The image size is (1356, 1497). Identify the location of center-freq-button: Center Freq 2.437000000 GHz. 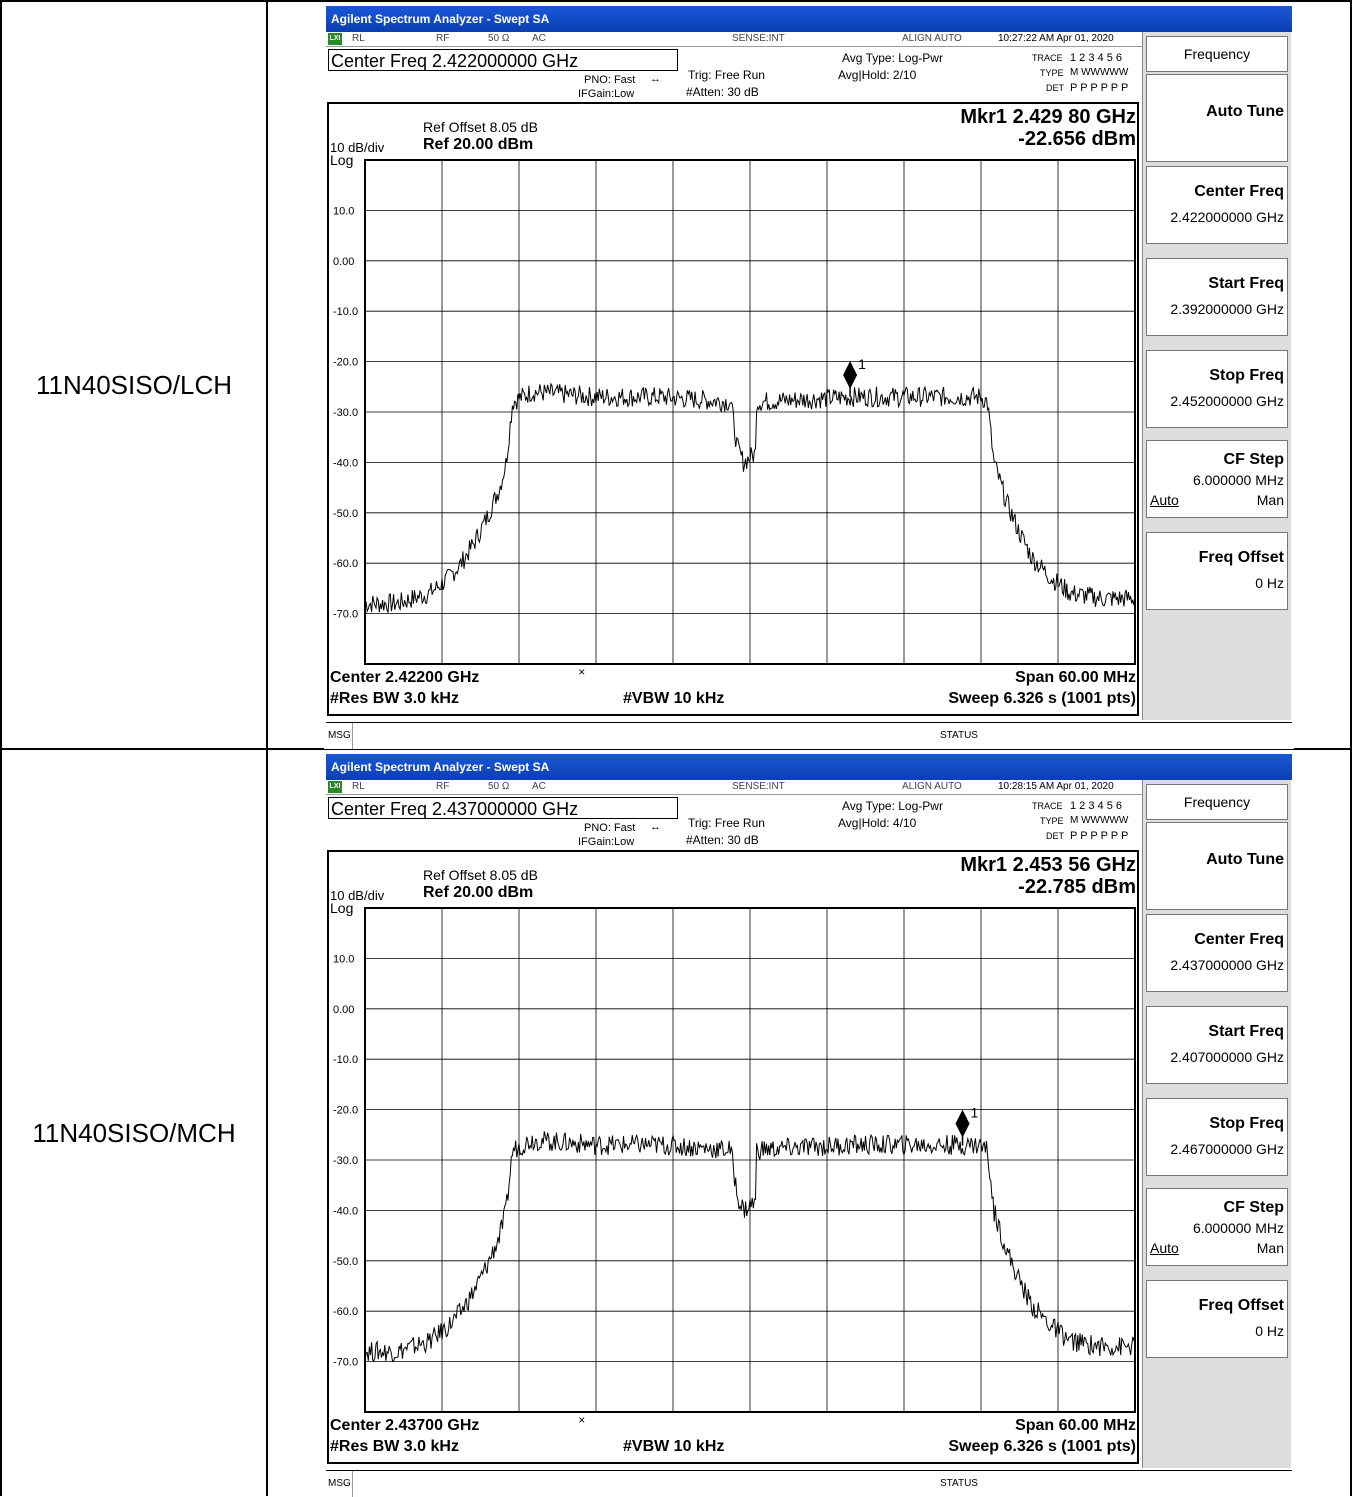
(1217, 953).